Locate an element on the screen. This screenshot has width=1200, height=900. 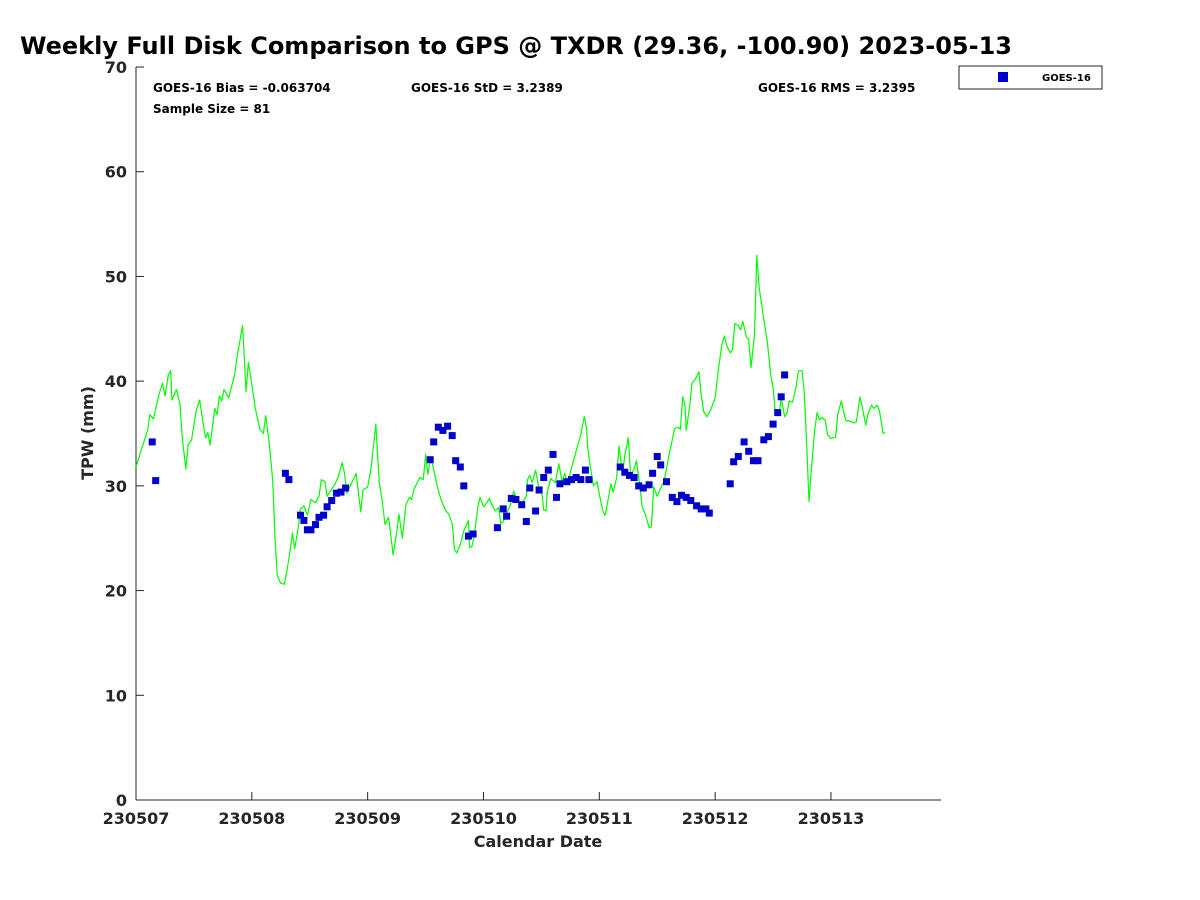
legend-label-goes16: GOES-16 is located at coordinates (1066, 78).